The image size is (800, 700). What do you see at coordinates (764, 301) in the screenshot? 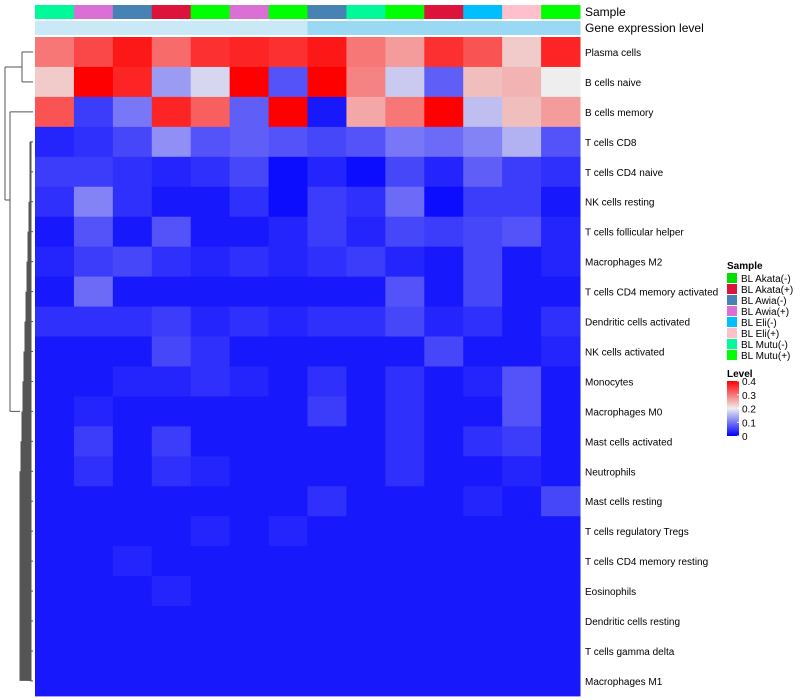
I see `legend-label: BL Awia(-)` at bounding box center [764, 301].